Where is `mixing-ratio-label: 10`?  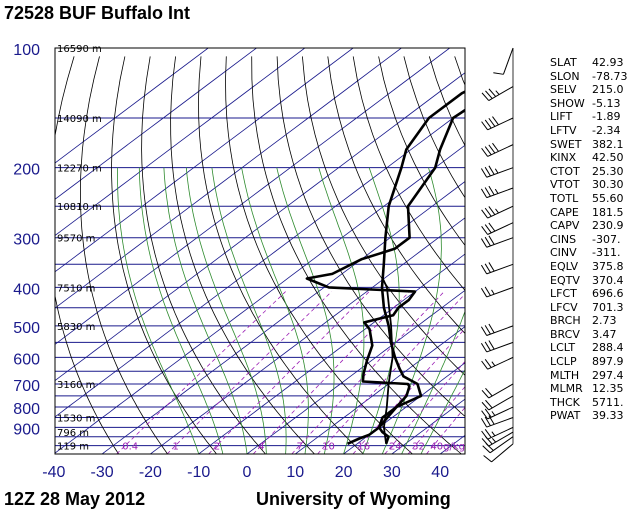 mixing-ratio-label: 10 is located at coordinates (328, 447).